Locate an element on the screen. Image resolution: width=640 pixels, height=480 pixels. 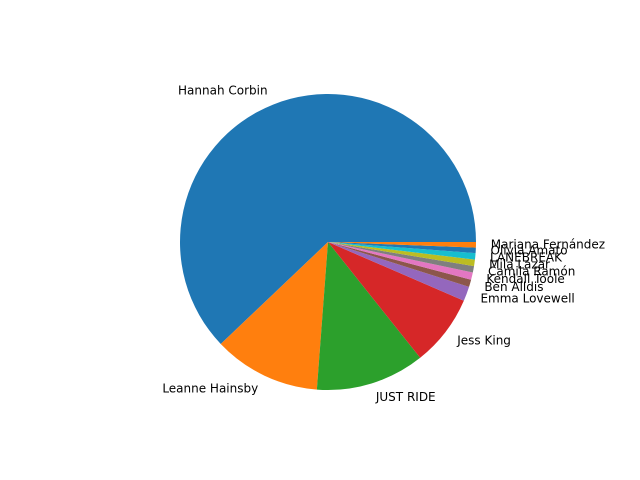
slice-label: Mariana Fernández is located at coordinates (548, 245).